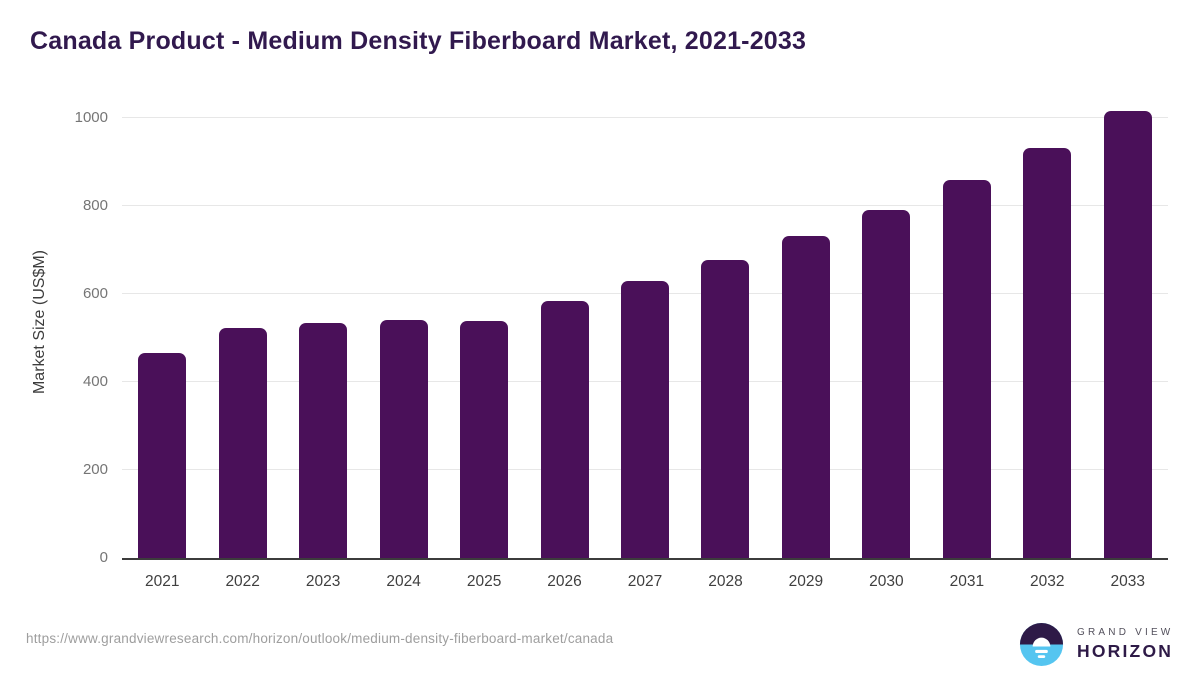 The height and width of the screenshot is (675, 1200). What do you see at coordinates (564, 581) in the screenshot?
I see `x-tick-label-2026: 2026` at bounding box center [564, 581].